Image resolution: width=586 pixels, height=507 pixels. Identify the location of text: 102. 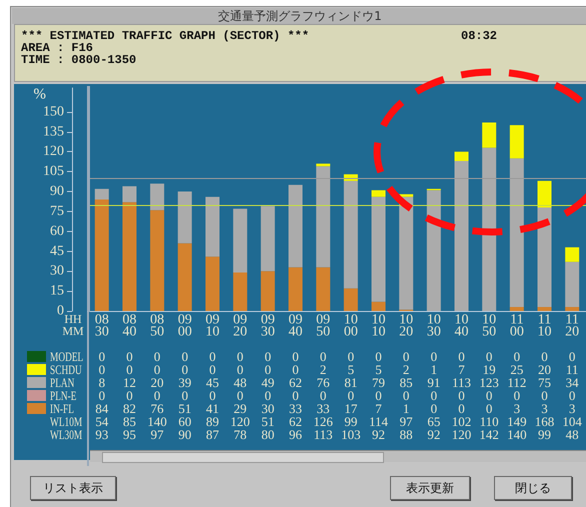
(461, 421).